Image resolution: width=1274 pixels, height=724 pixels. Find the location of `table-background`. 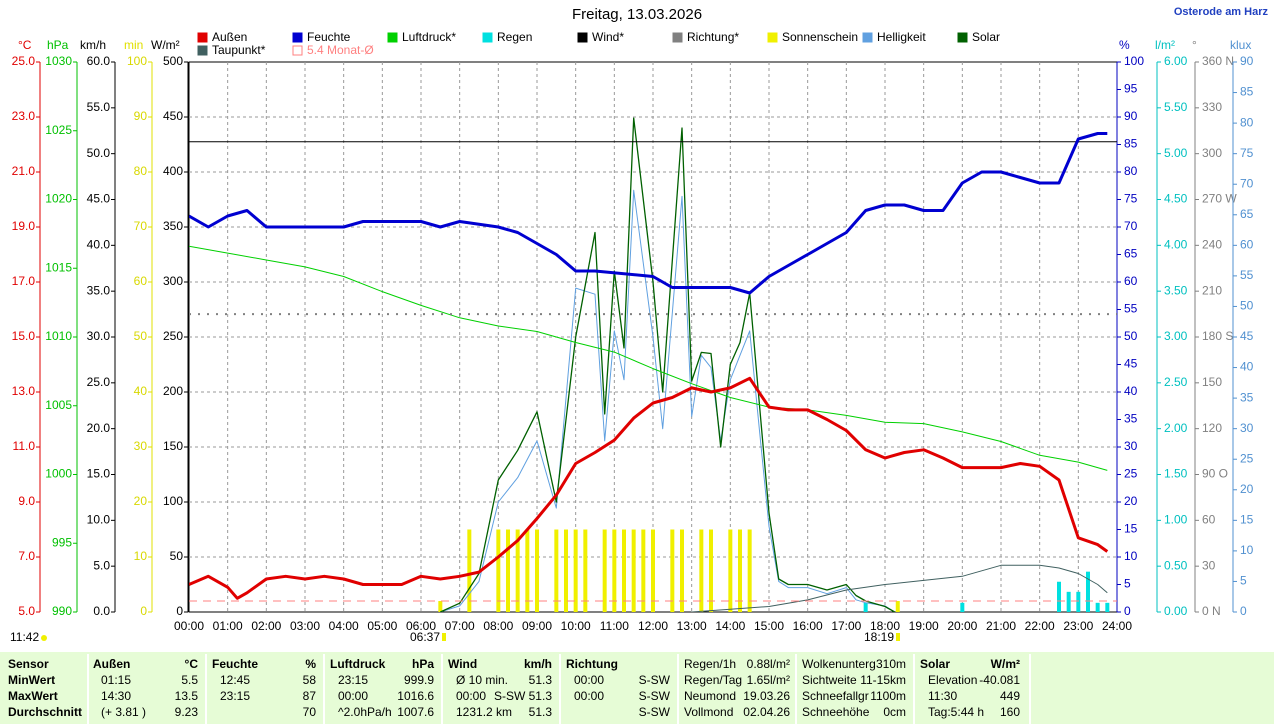

table-background is located at coordinates (637, 688).